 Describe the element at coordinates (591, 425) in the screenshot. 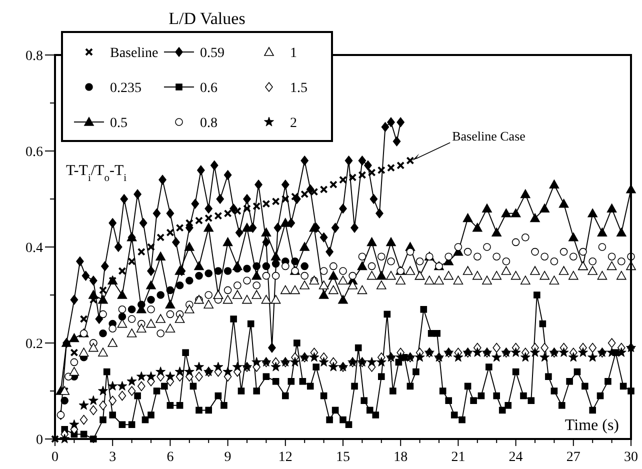

I see `x-axis-title: Time (s)` at that location.